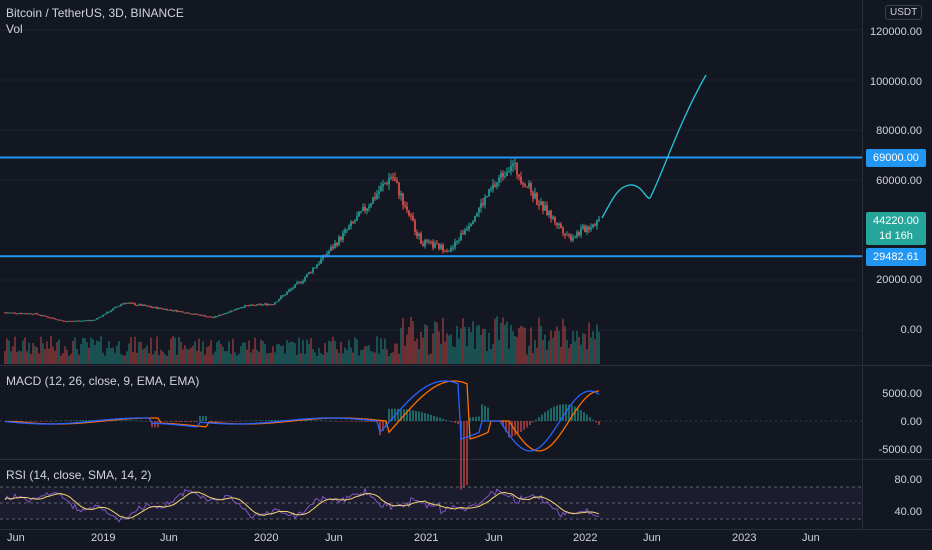  Describe the element at coordinates (652, 538) in the screenshot. I see `time-tick: Jun` at that location.